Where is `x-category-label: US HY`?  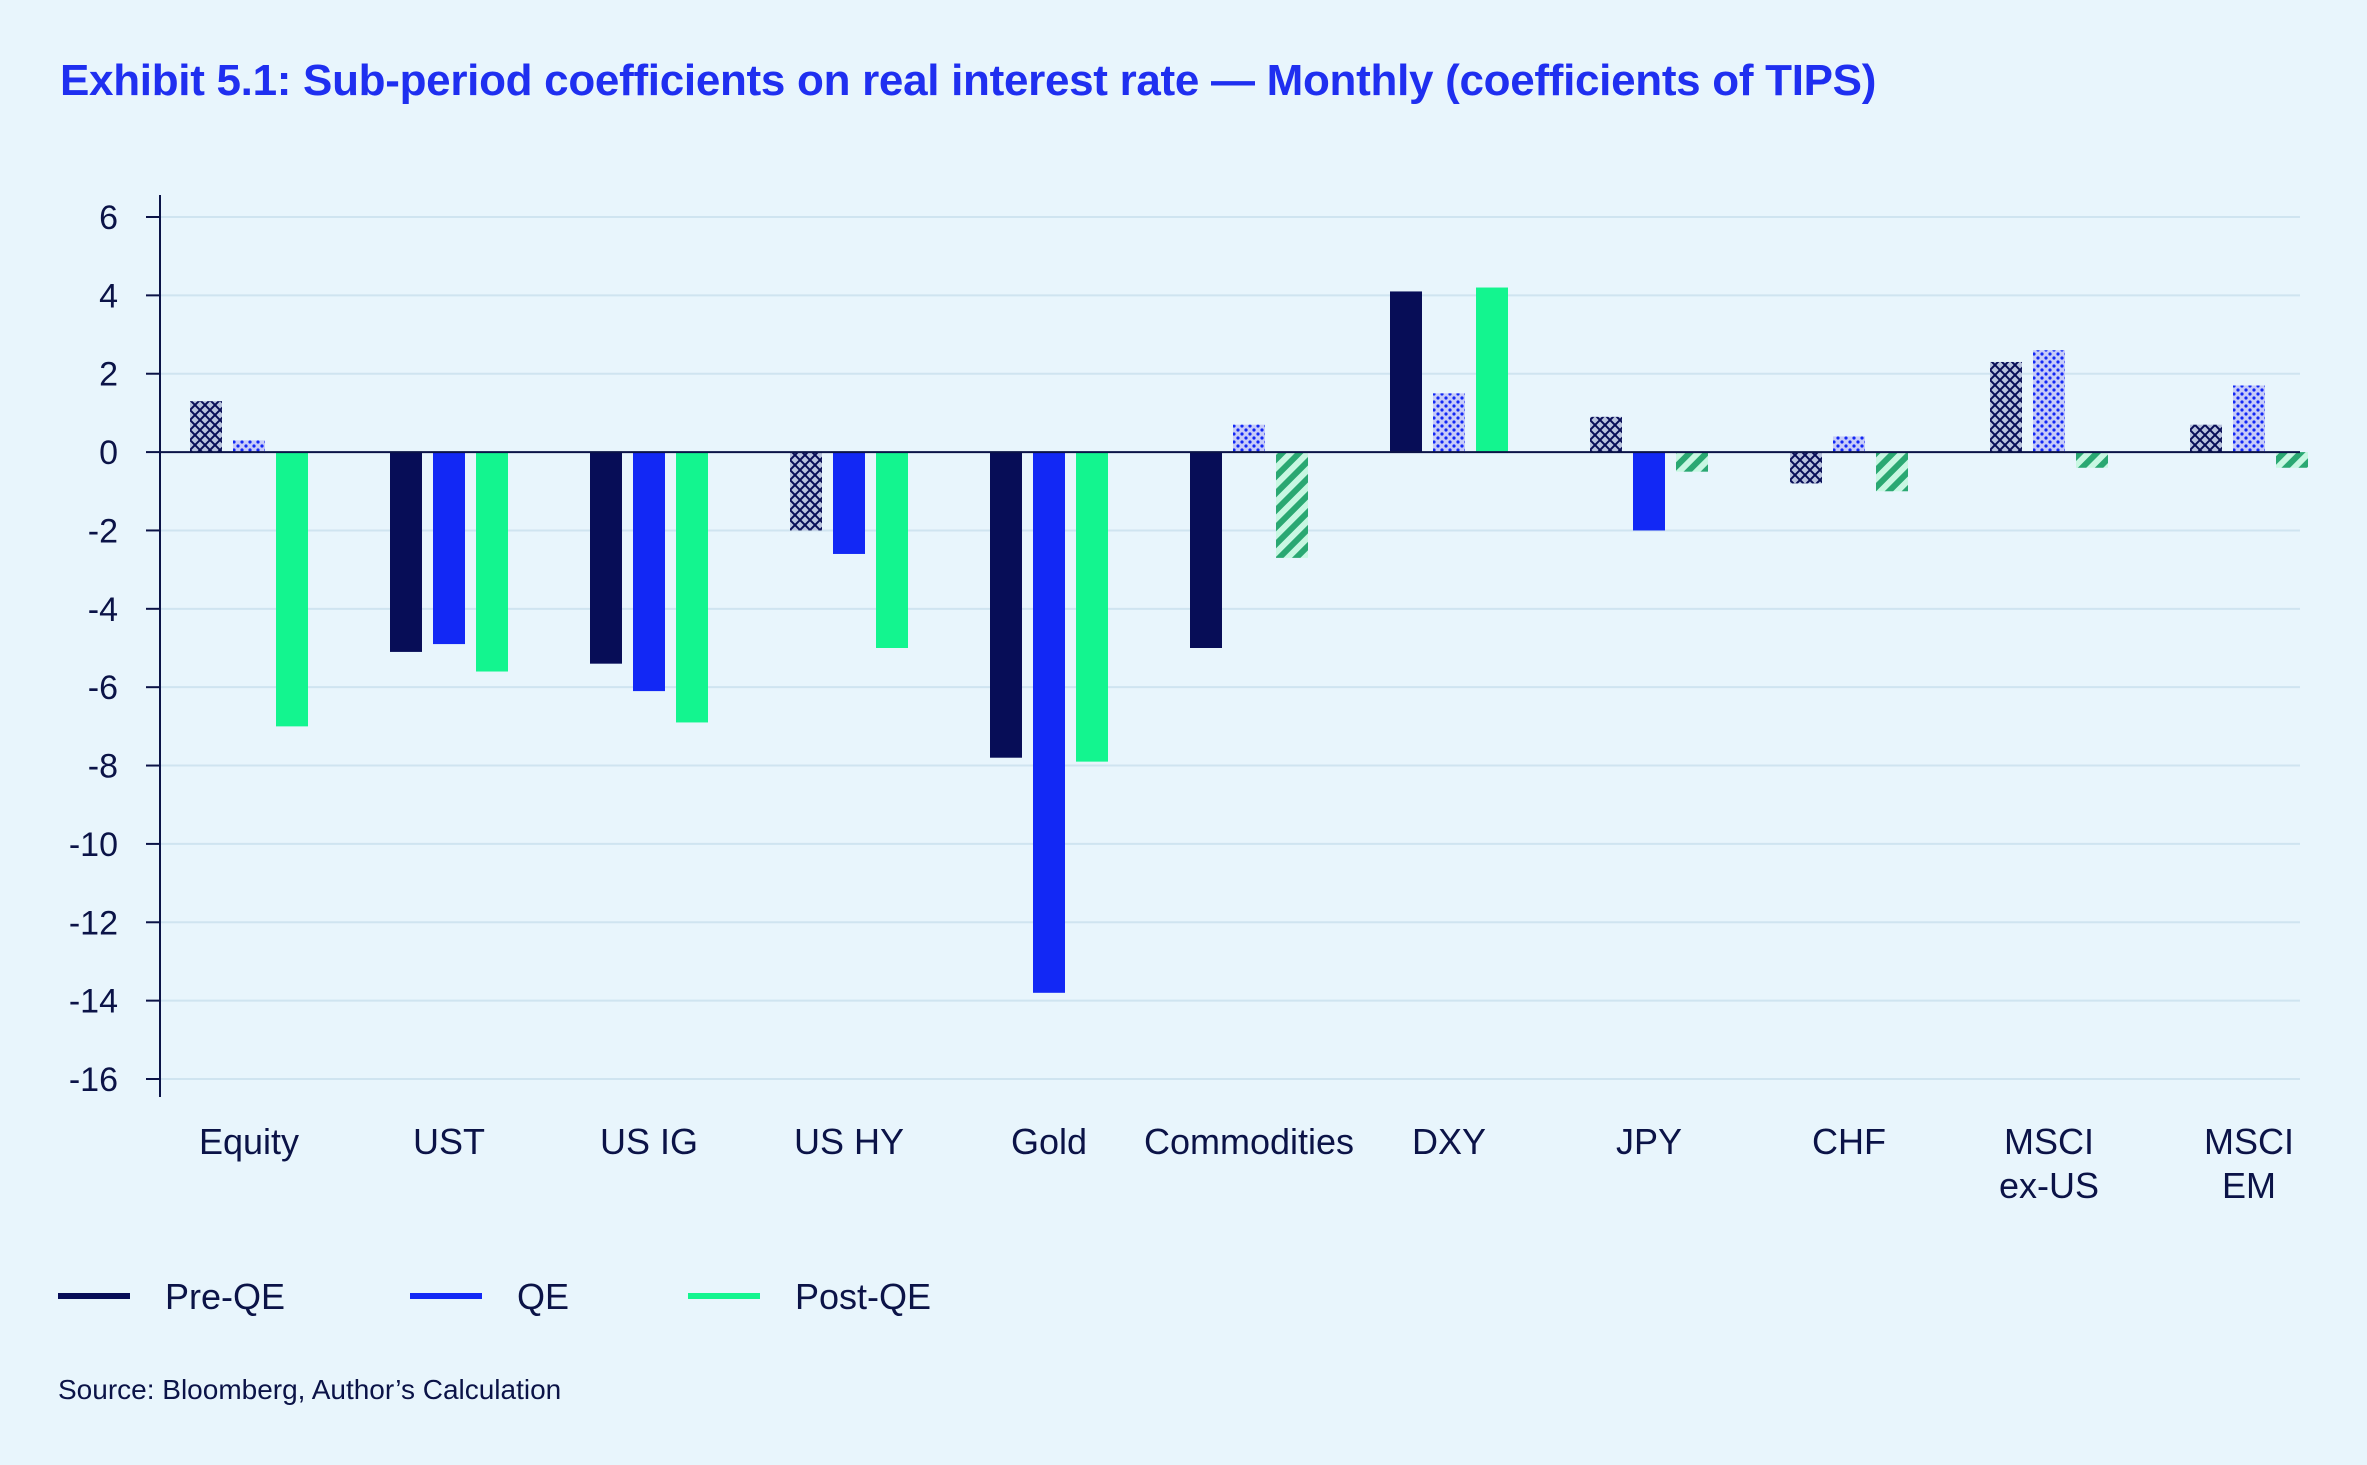 x-category-label: US HY is located at coordinates (849, 1141).